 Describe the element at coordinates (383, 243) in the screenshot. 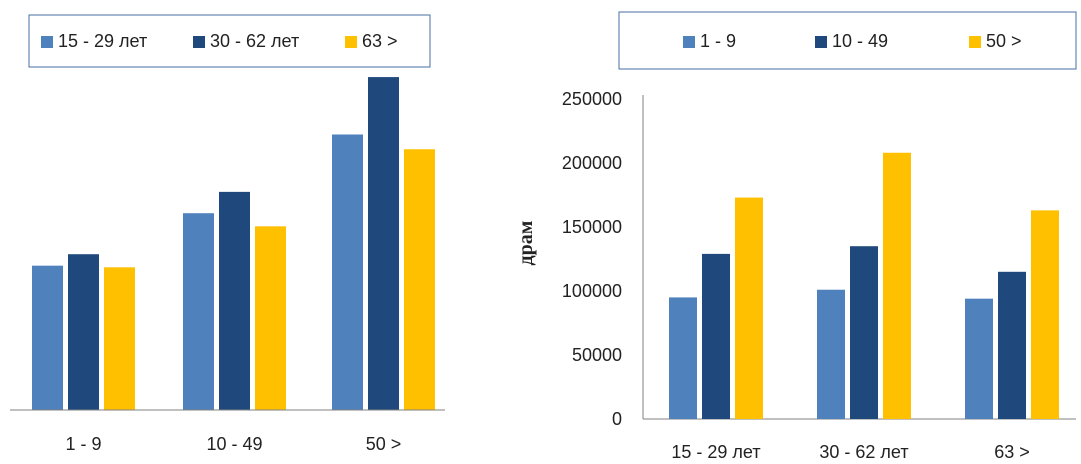

I see `bar-left-s2-c3` at that location.